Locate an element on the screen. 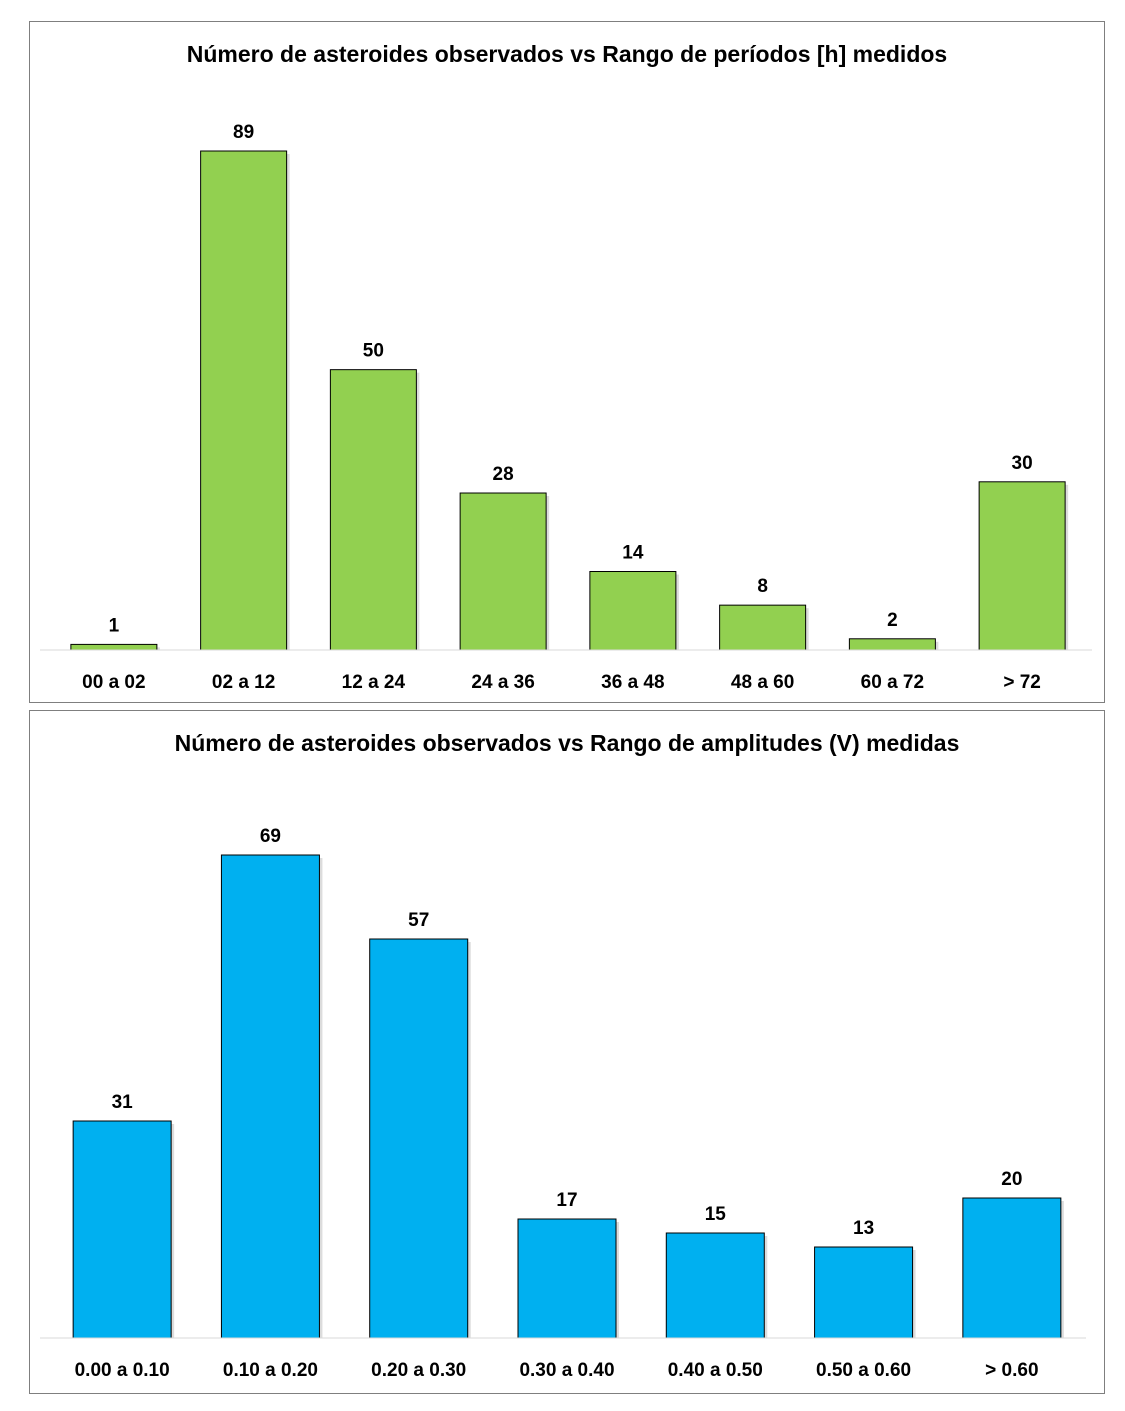 This screenshot has width=1125, height=1411. period-tick-label: 24 a 36 is located at coordinates (502, 682).